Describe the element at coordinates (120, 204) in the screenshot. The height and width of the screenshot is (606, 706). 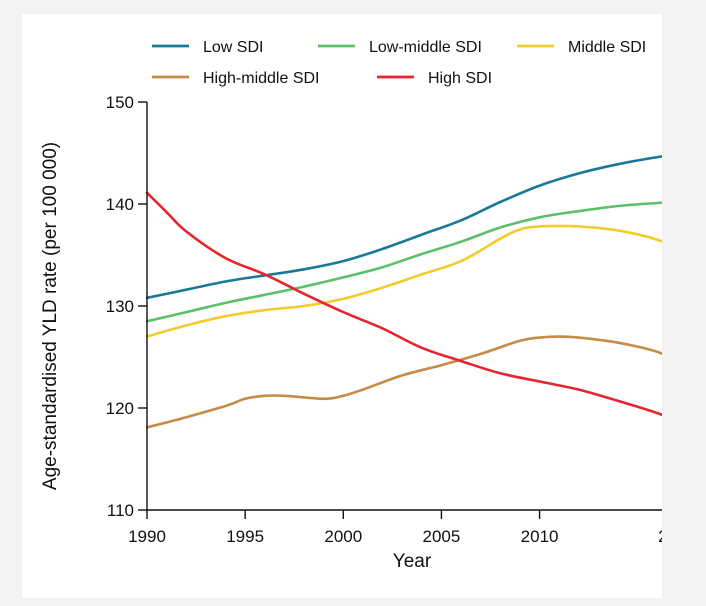
I see `y-tick-label: 140` at that location.